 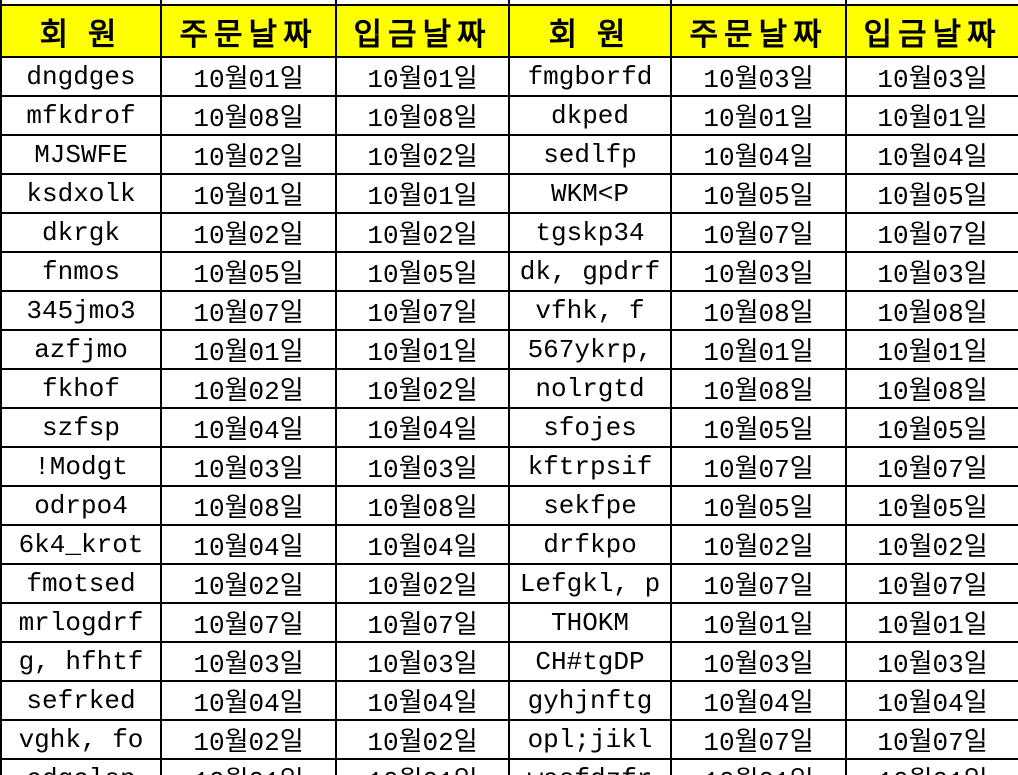 I want to click on member-cell: 6k4_krot, so click(x=81, y=544).